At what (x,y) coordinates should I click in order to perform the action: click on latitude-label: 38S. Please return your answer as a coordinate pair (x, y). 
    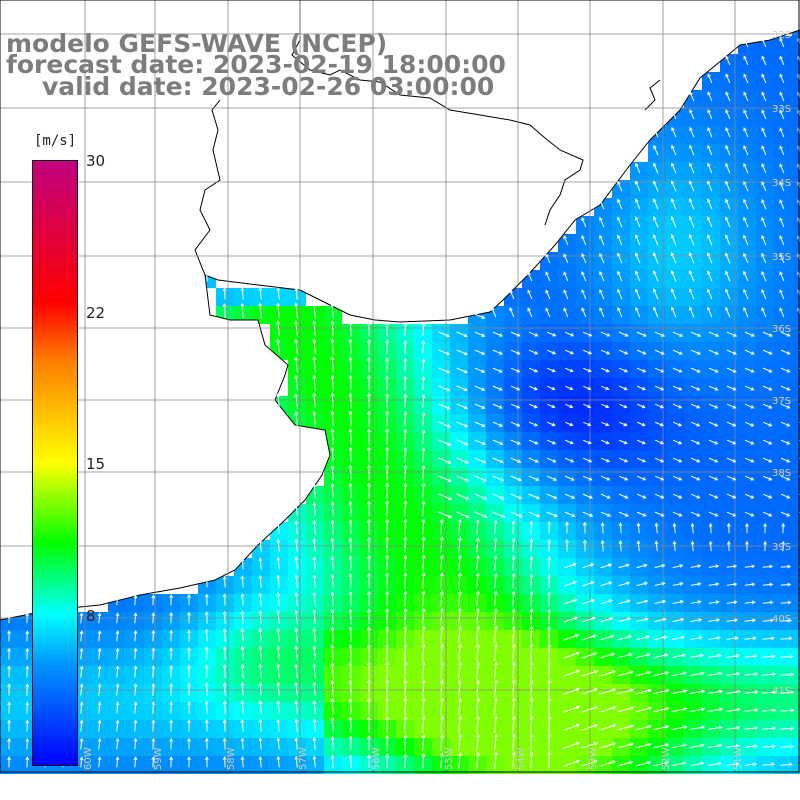
    Looking at the image, I should click on (781, 473).